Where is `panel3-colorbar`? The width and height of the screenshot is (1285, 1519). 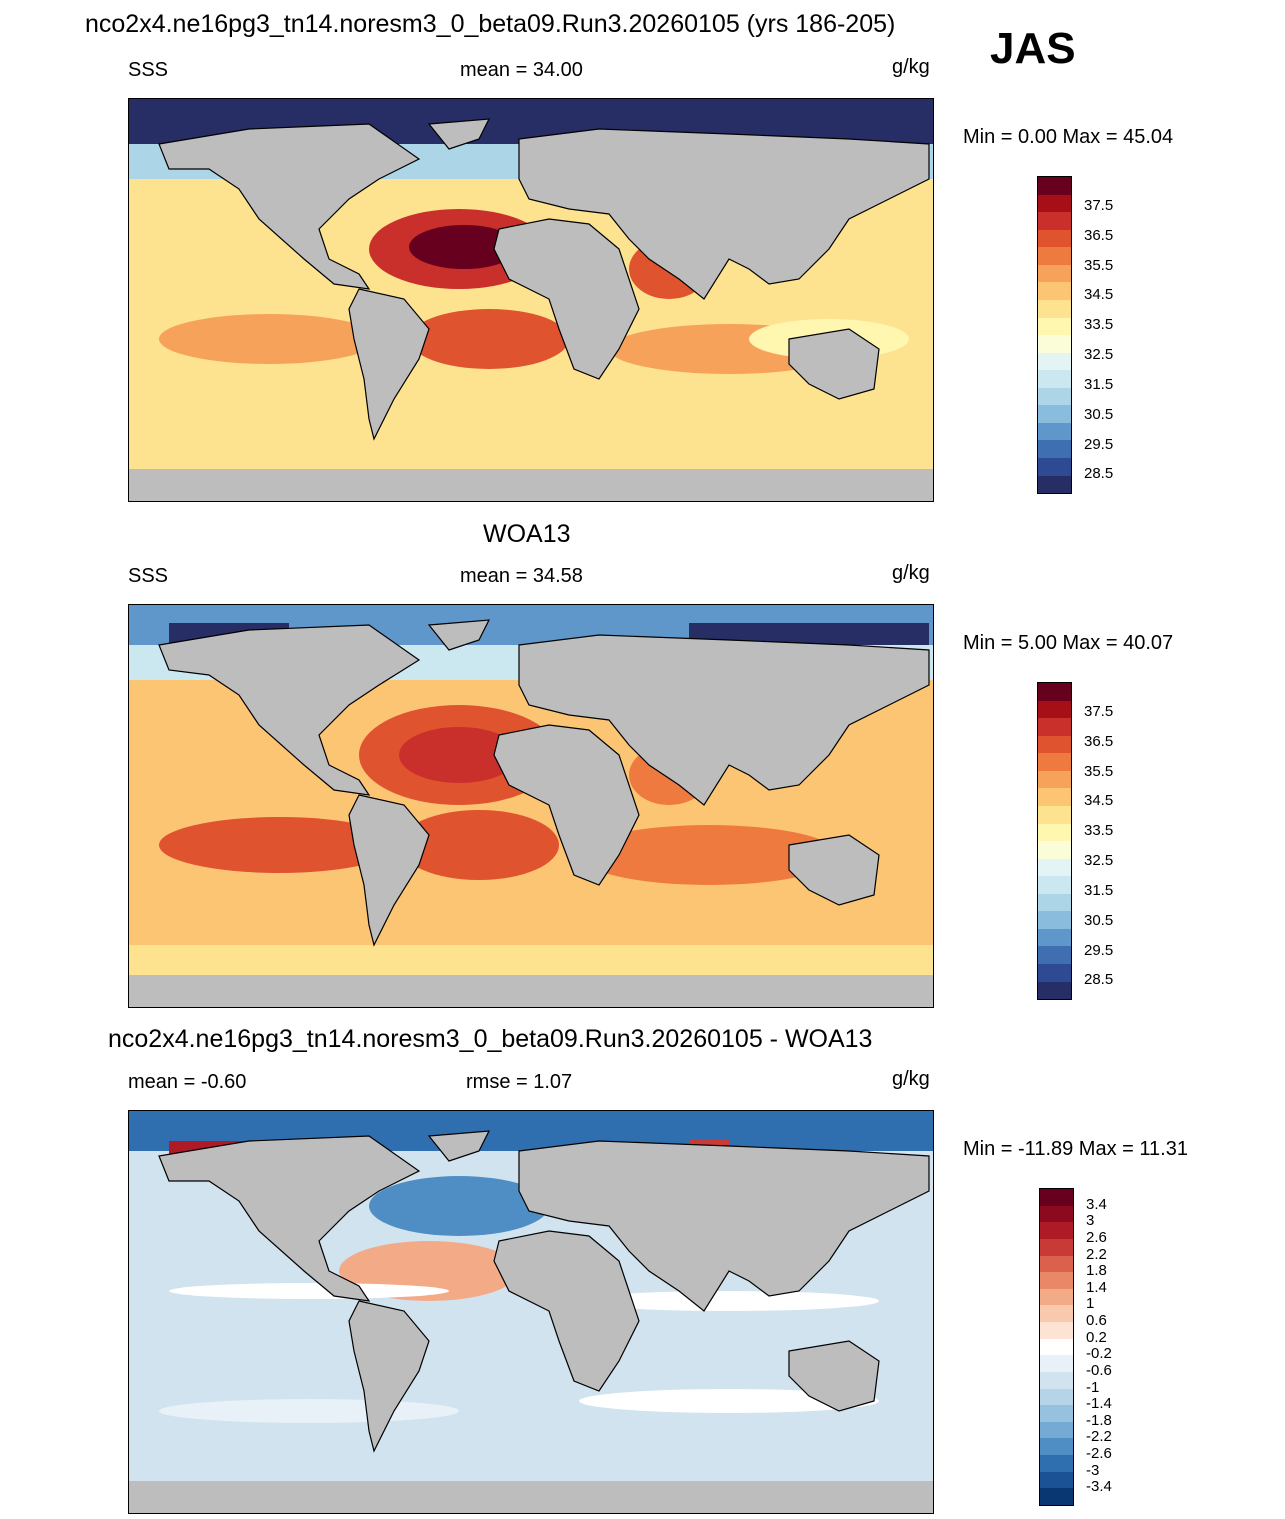 panel3-colorbar is located at coordinates (1056, 1347).